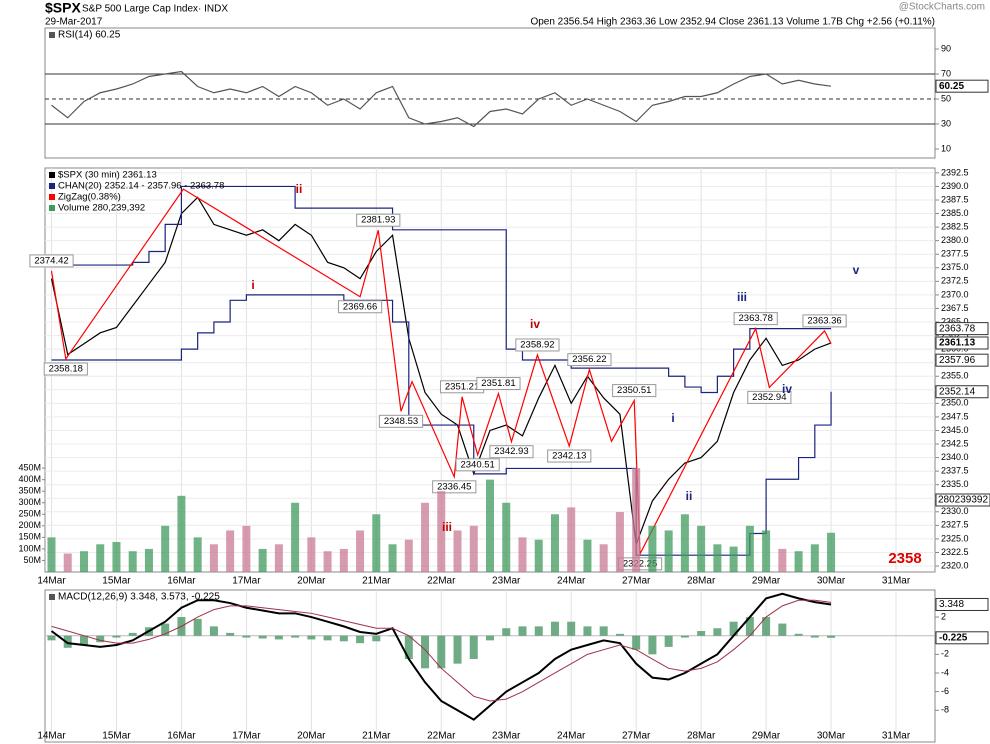 Image resolution: width=990 pixels, height=744 pixels. I want to click on pivot-label: 2348.53, so click(401, 421).